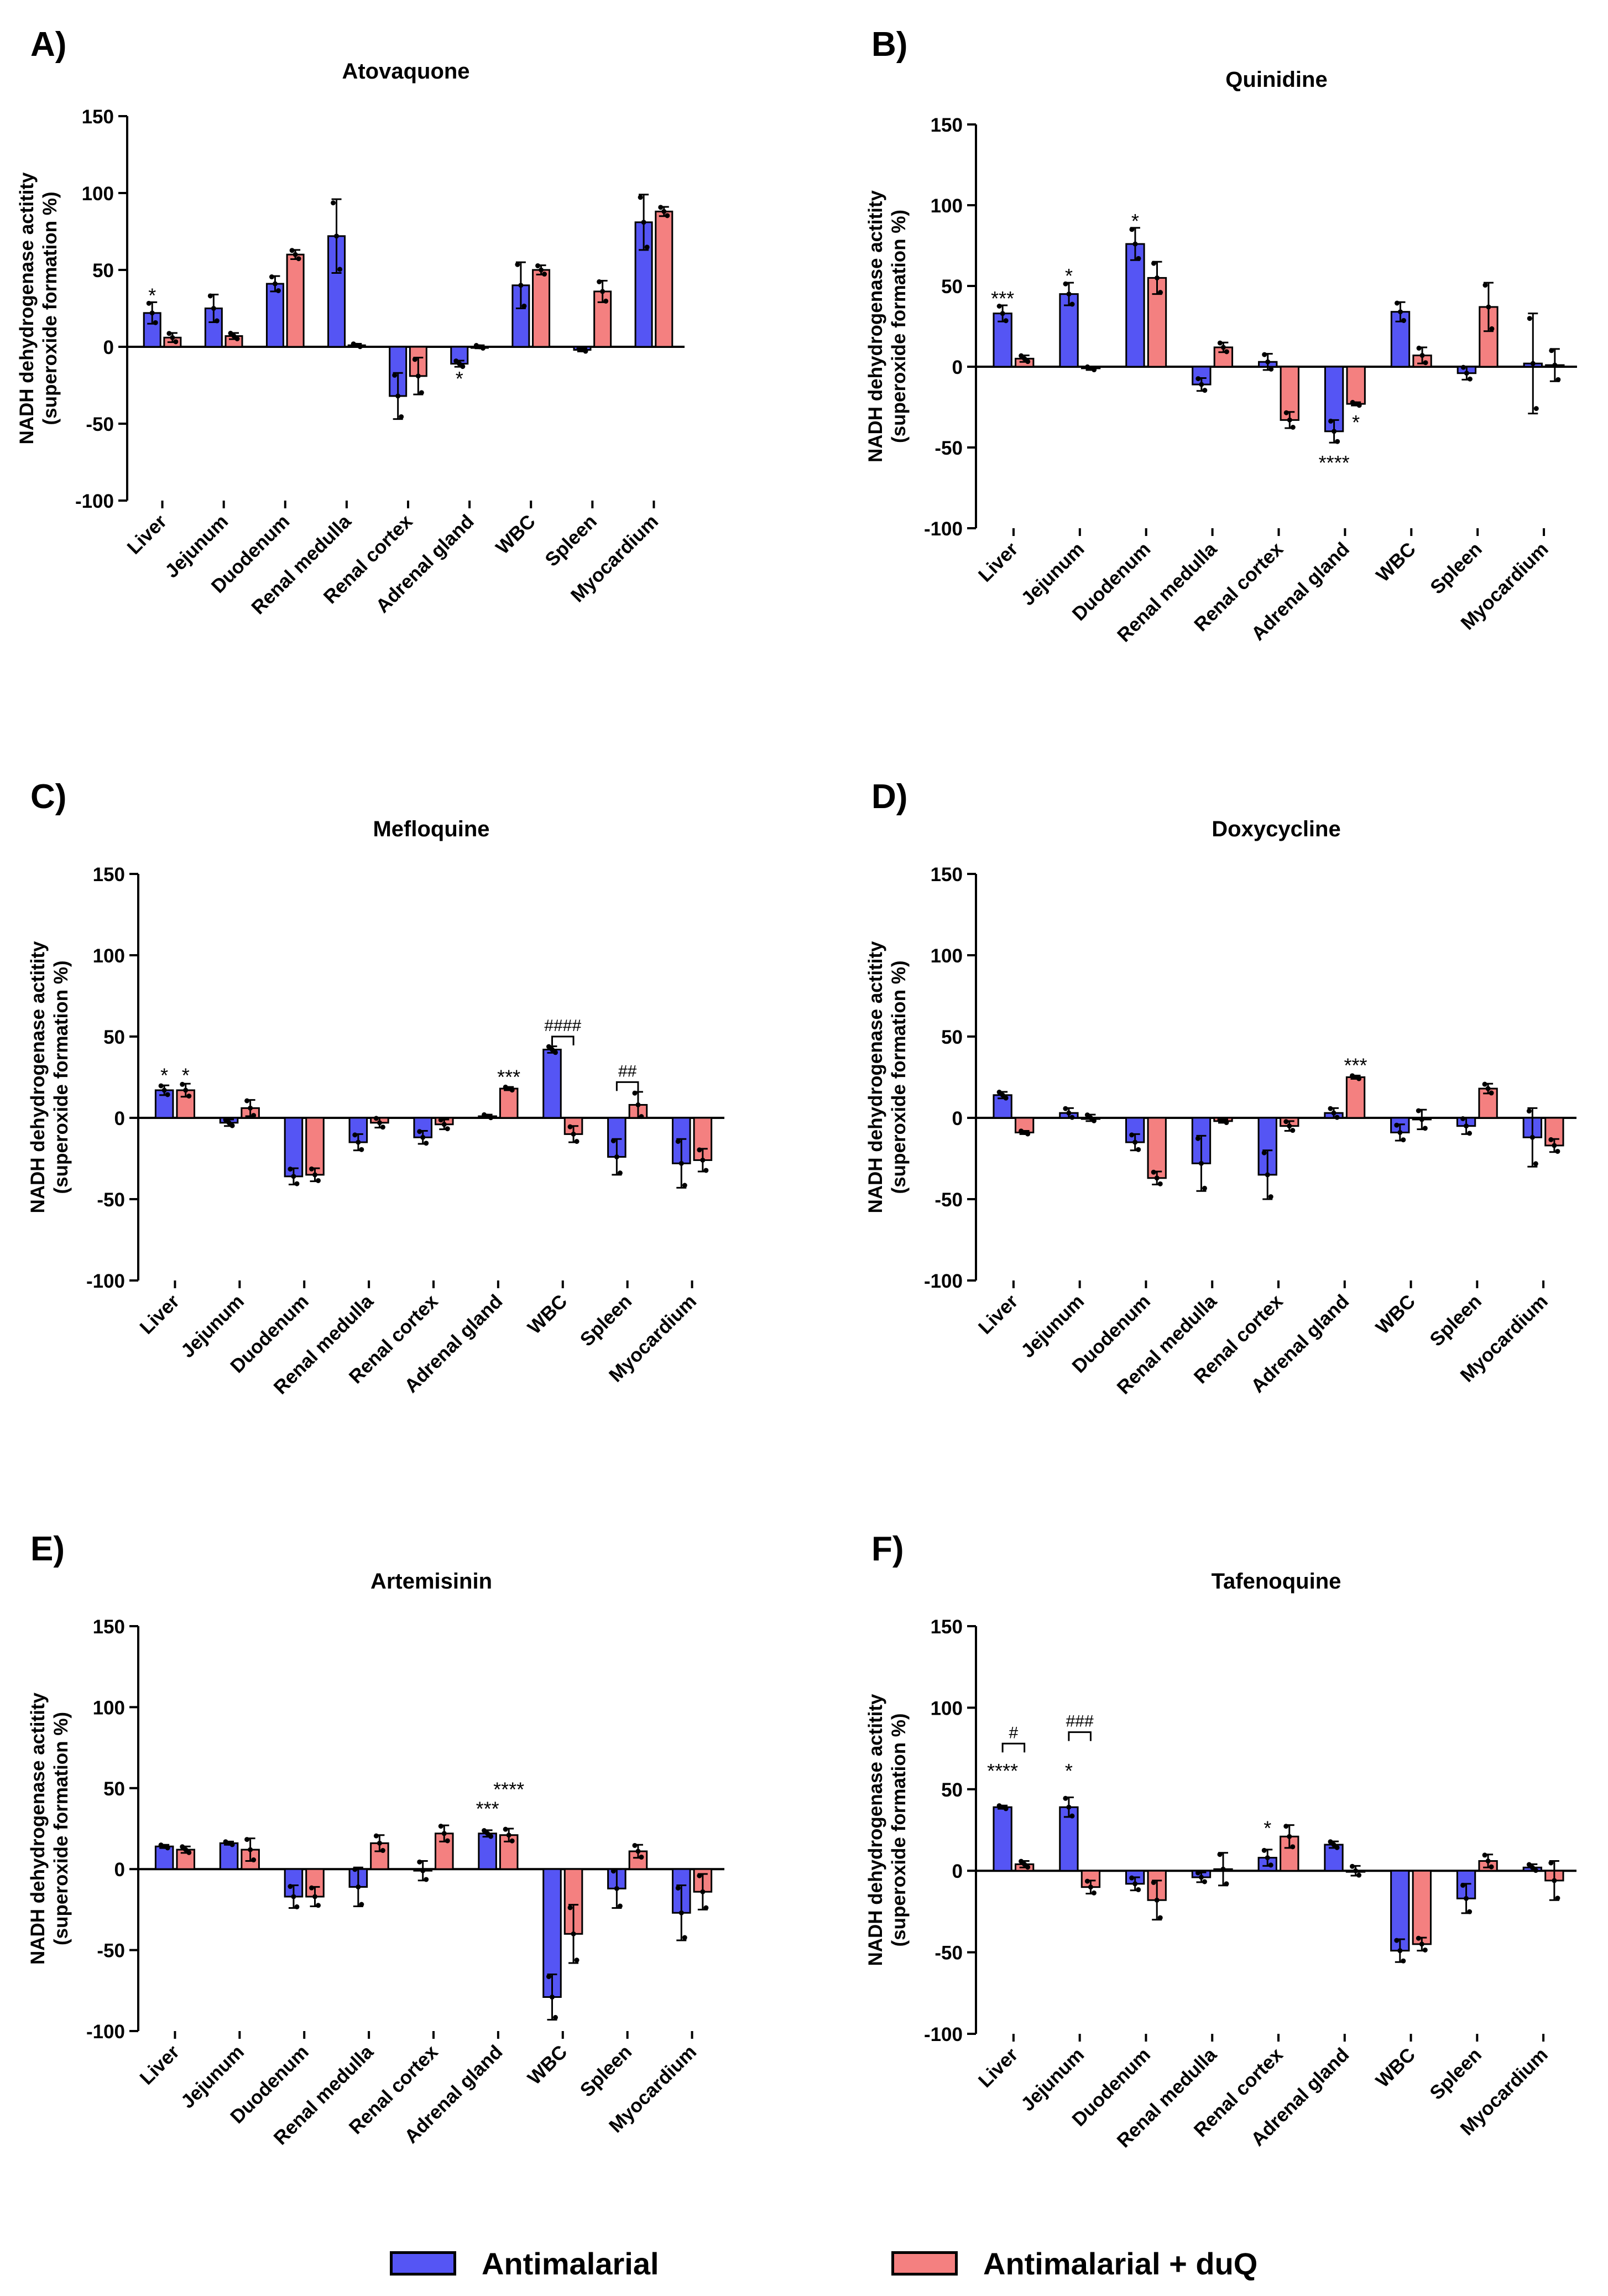 Image resolution: width=1608 pixels, height=2296 pixels. What do you see at coordinates (1157, 1148) in the screenshot?
I see `bar-antimalarial-duq-duodenum` at bounding box center [1157, 1148].